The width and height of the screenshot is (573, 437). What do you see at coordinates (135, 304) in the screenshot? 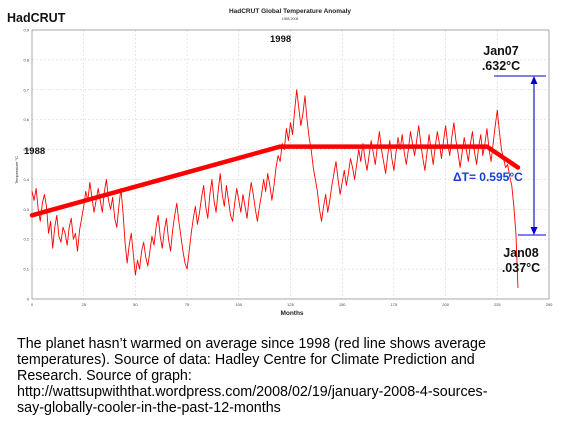
I see `x-tick-label: 50` at bounding box center [135, 304].